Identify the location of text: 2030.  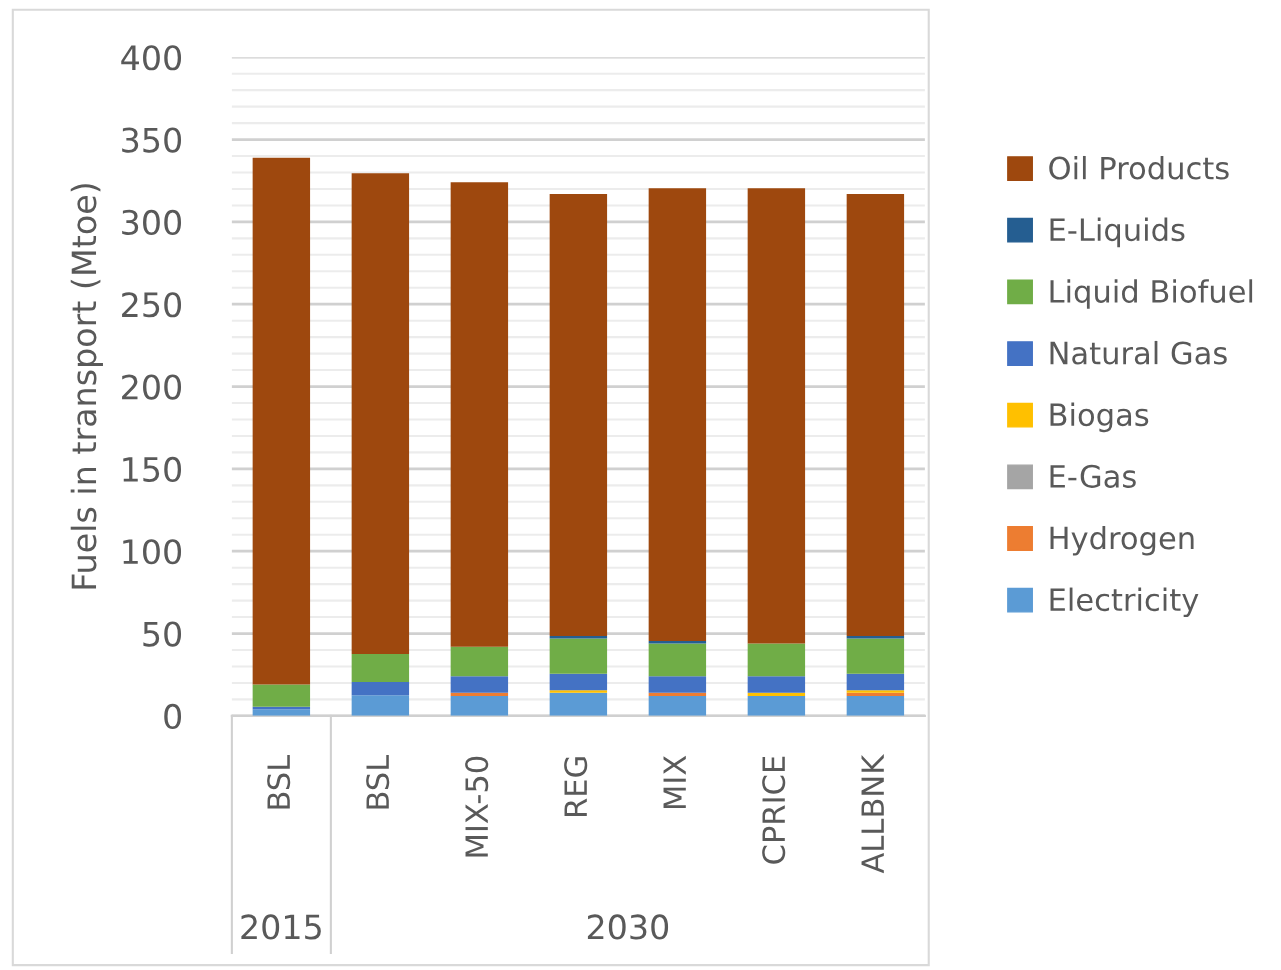
(628, 927).